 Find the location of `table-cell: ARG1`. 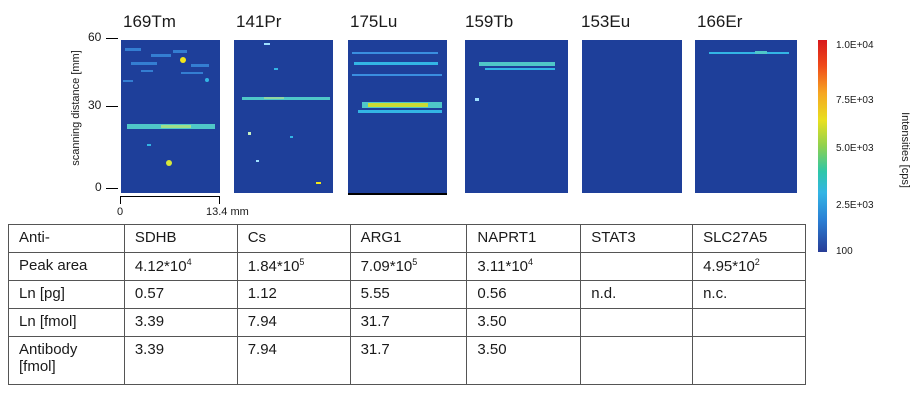

table-cell: ARG1 is located at coordinates (408, 238).